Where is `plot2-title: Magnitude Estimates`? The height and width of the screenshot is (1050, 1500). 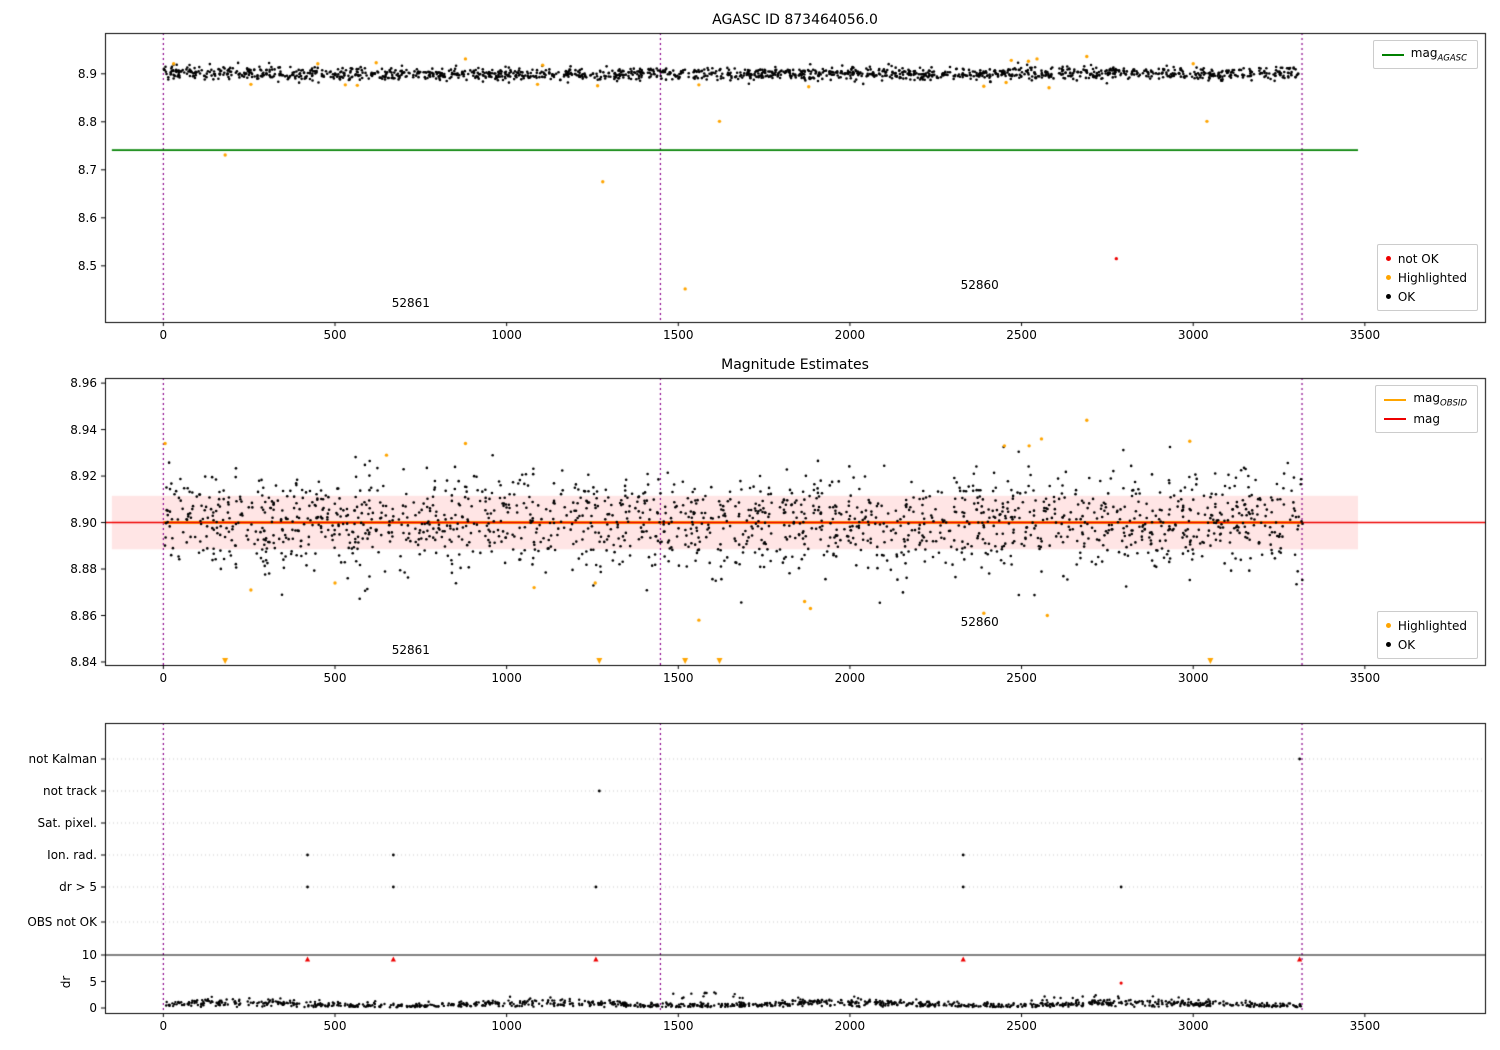 plot2-title: Magnitude Estimates is located at coordinates (795, 365).